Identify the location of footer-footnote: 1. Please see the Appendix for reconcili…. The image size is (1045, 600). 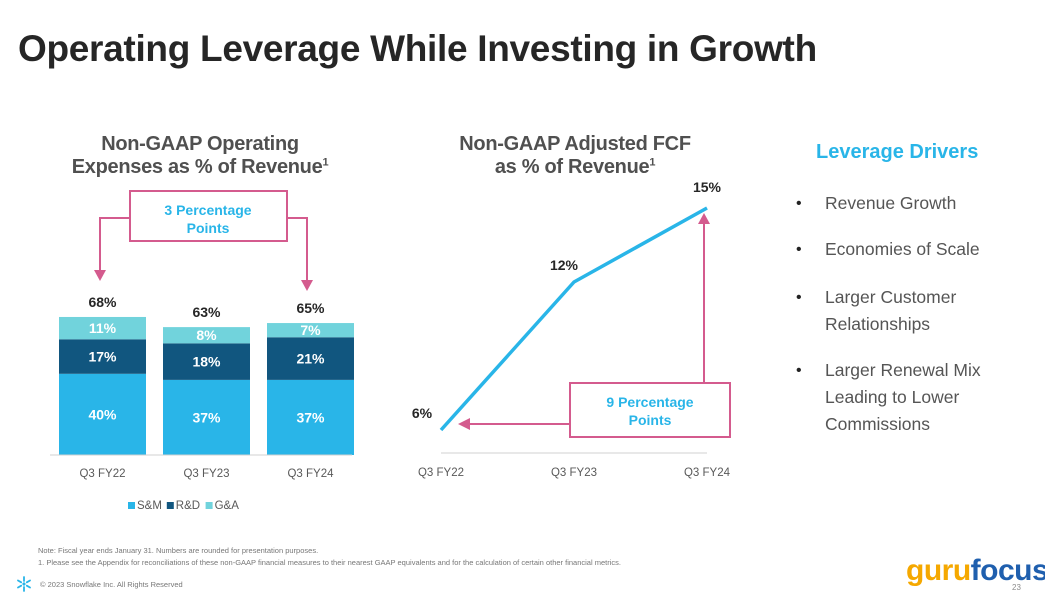
(329, 562).